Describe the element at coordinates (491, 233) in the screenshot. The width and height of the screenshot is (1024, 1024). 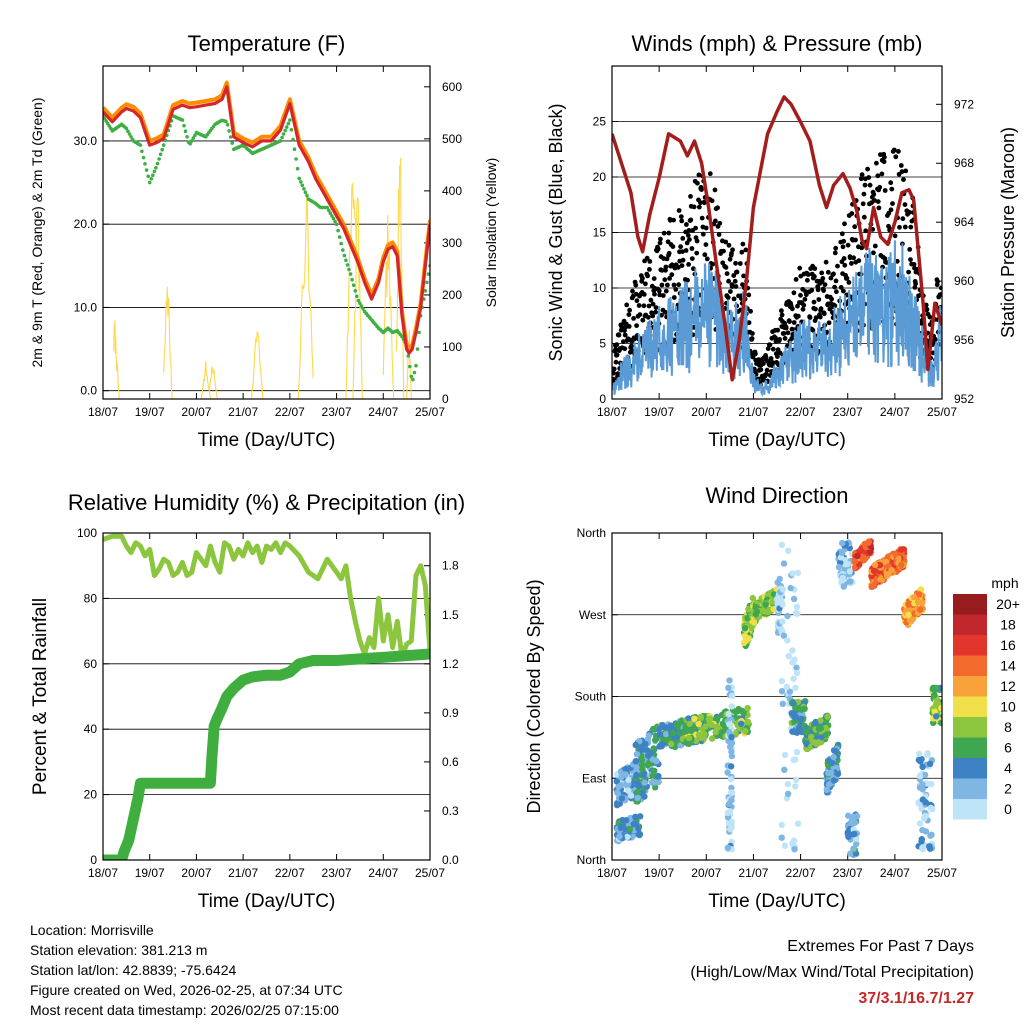
I see `temp-y2label: Solar Insolation (Yellow)` at that location.